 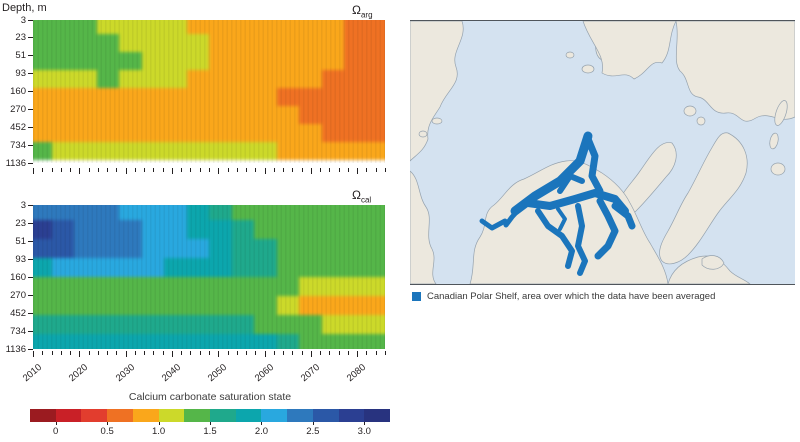 What do you see at coordinates (557, 203) in the screenshot?
I see `polar-shelf-highlight` at bounding box center [557, 203].